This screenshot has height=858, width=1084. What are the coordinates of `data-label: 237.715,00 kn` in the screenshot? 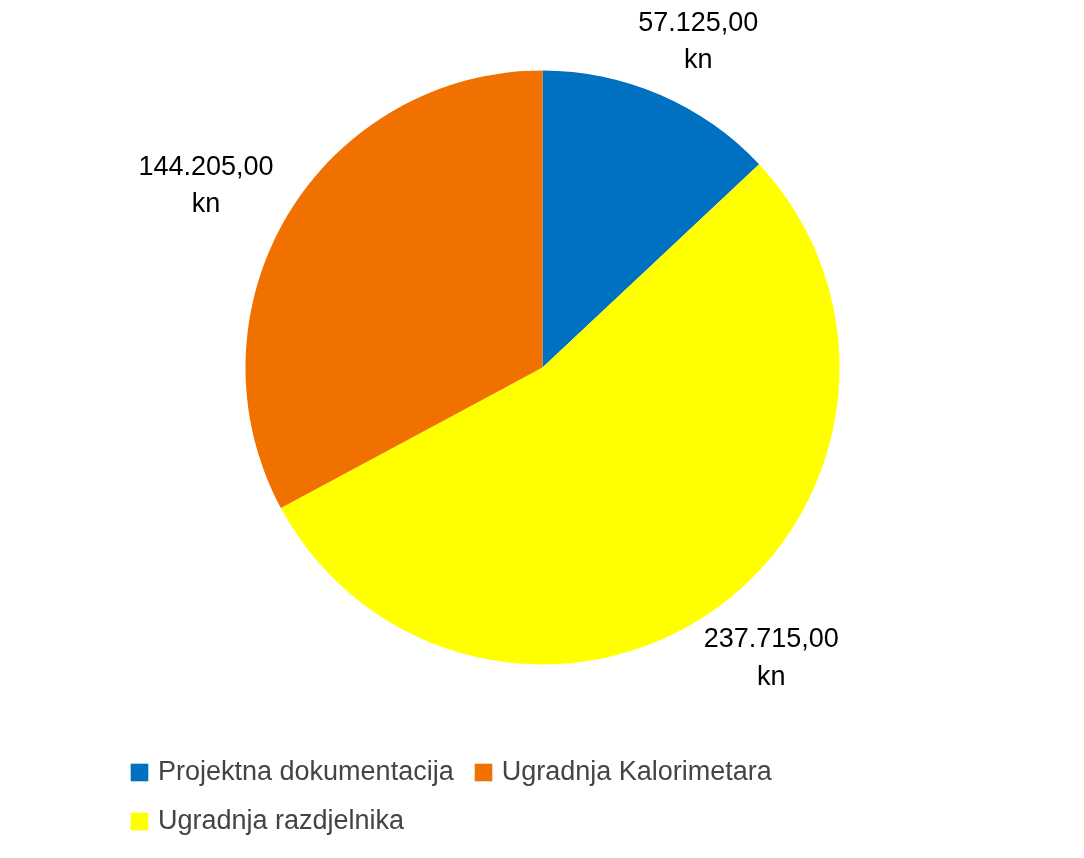 It's located at (771, 657).